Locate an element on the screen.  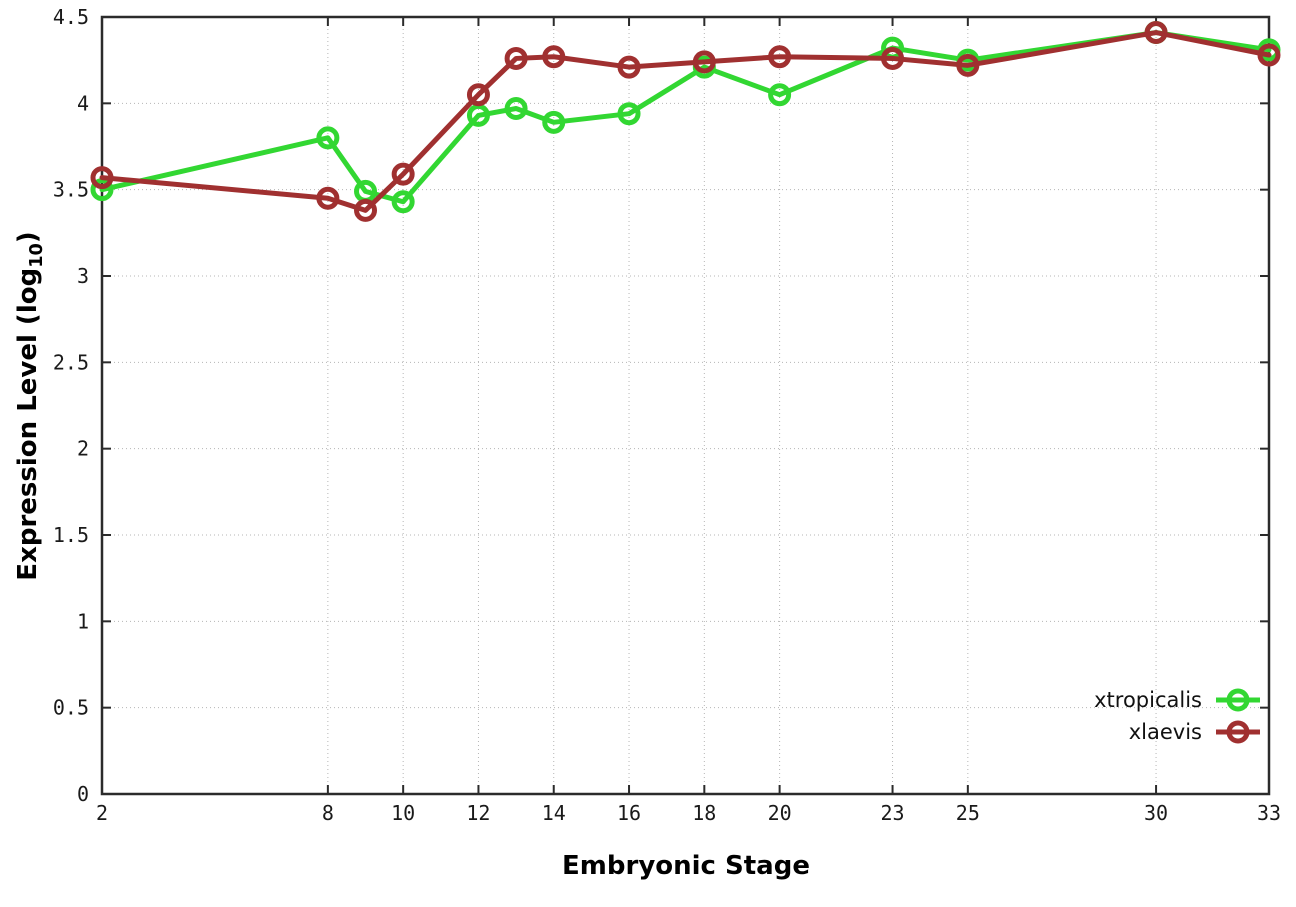
y-axis-title-subscript: 10 is located at coordinates (37, 255).